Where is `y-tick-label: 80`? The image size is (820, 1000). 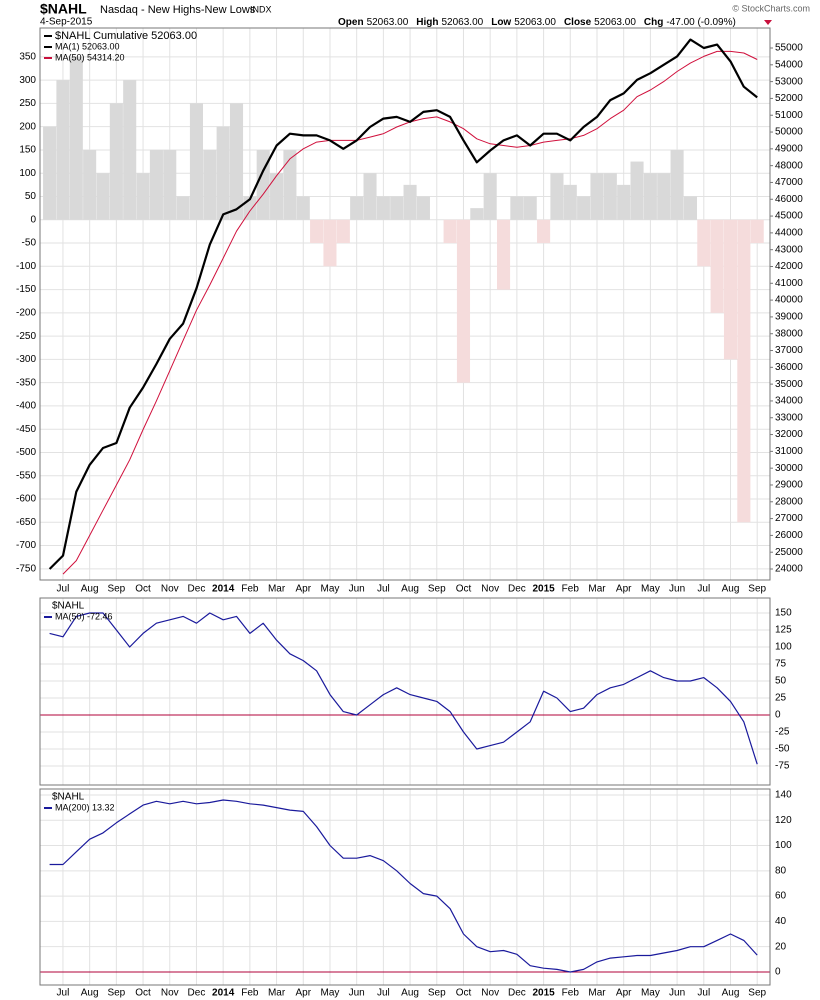 y-tick-label: 80 is located at coordinates (781, 870).